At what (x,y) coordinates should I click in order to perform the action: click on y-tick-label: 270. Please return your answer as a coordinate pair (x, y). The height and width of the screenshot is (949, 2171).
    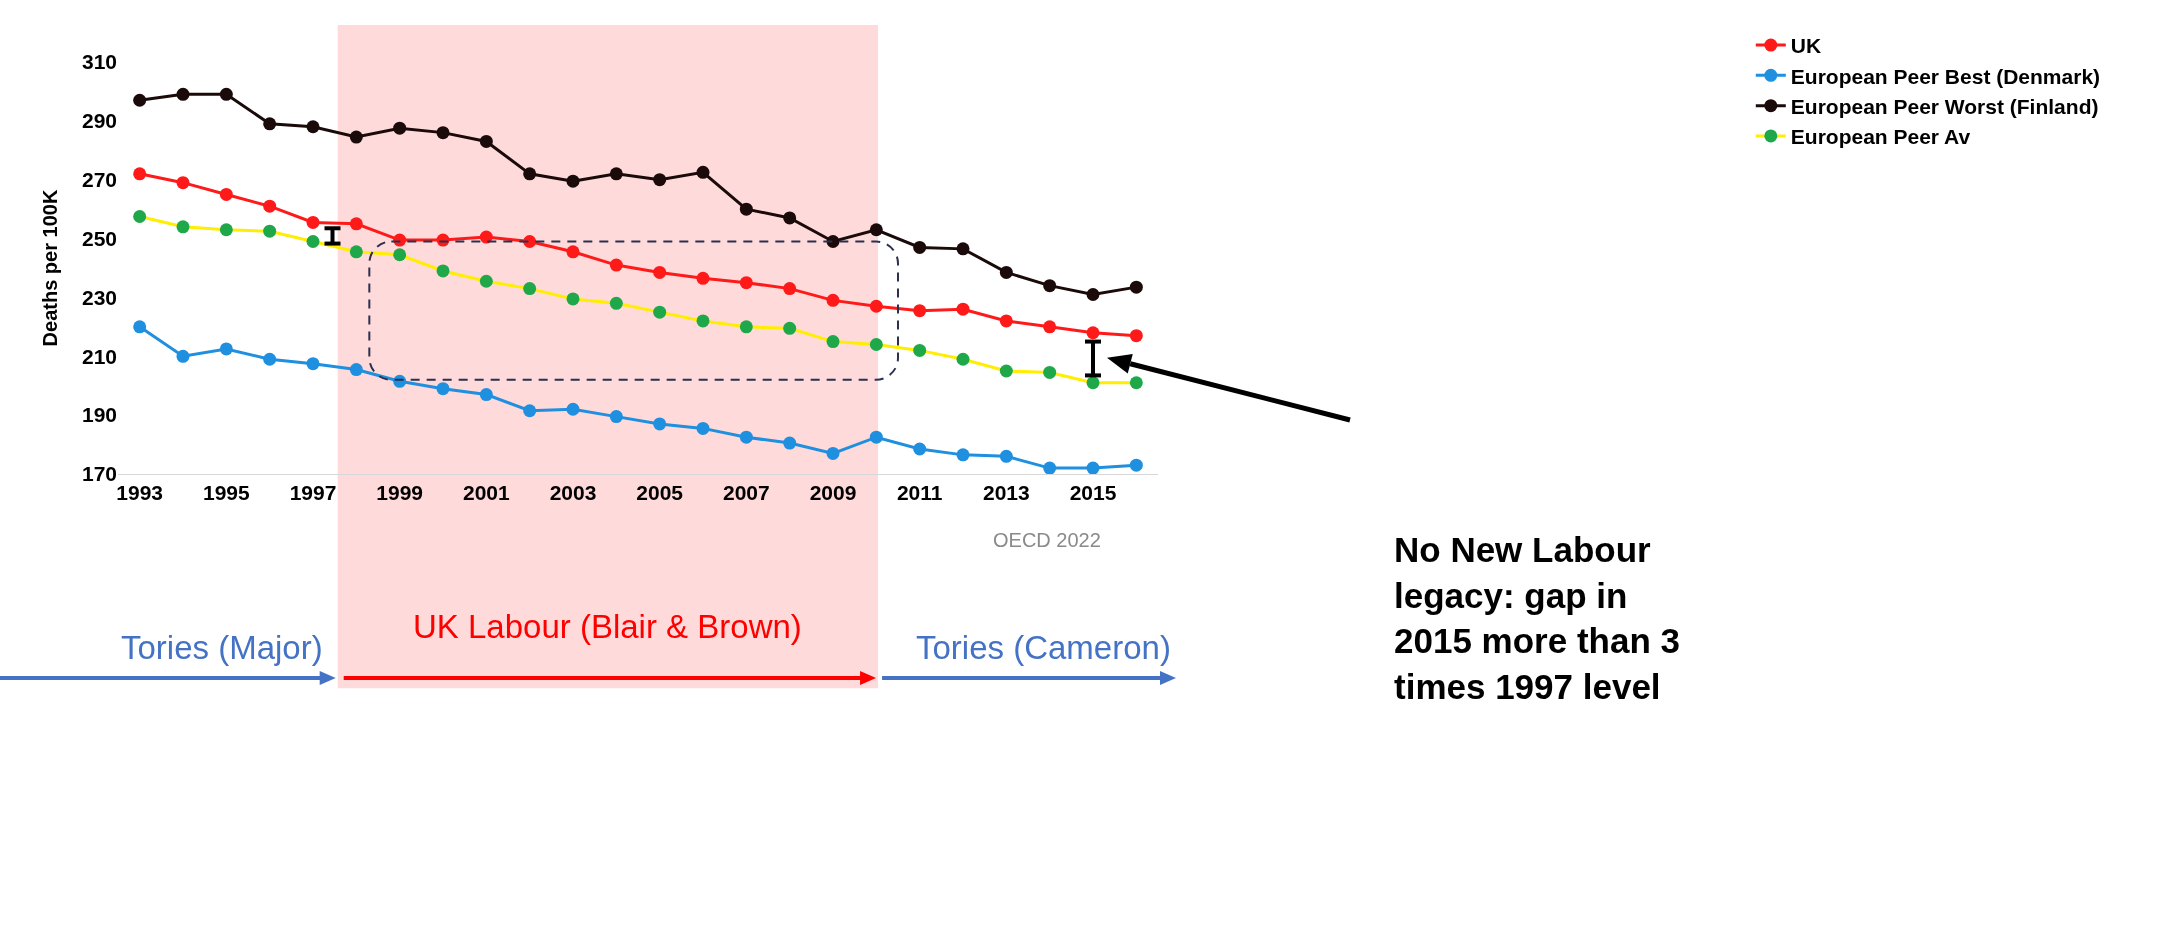
    Looking at the image, I should click on (99, 180).